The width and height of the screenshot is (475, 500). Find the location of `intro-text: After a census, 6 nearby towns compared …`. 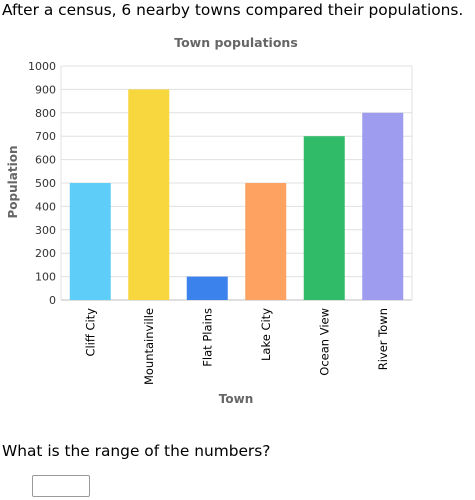

intro-text: After a census, 6 nearby towns compared … is located at coordinates (233, 10).